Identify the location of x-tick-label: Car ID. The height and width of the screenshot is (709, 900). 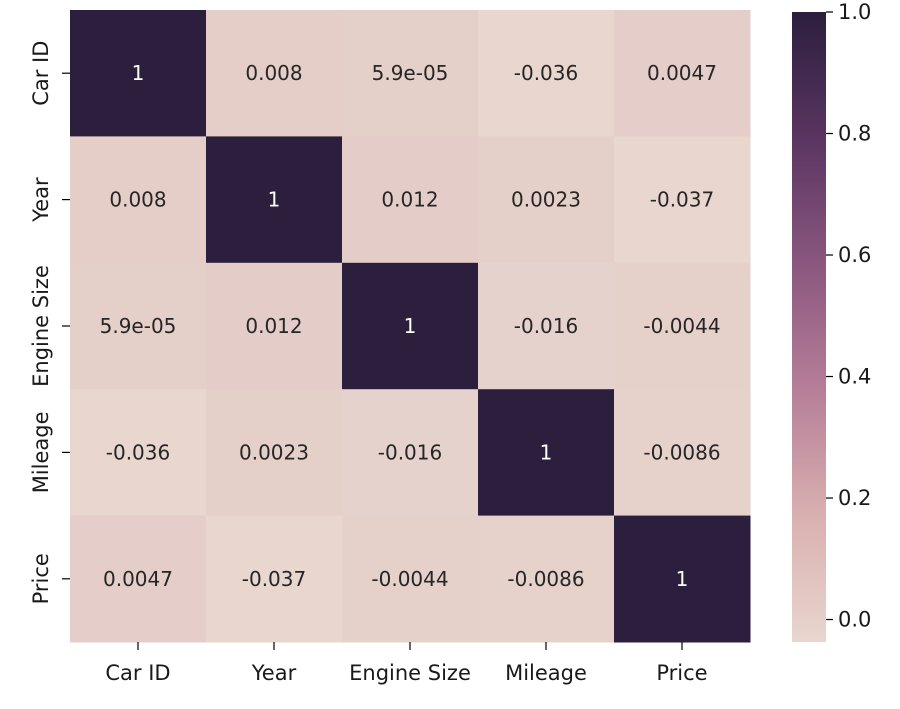
(137, 673).